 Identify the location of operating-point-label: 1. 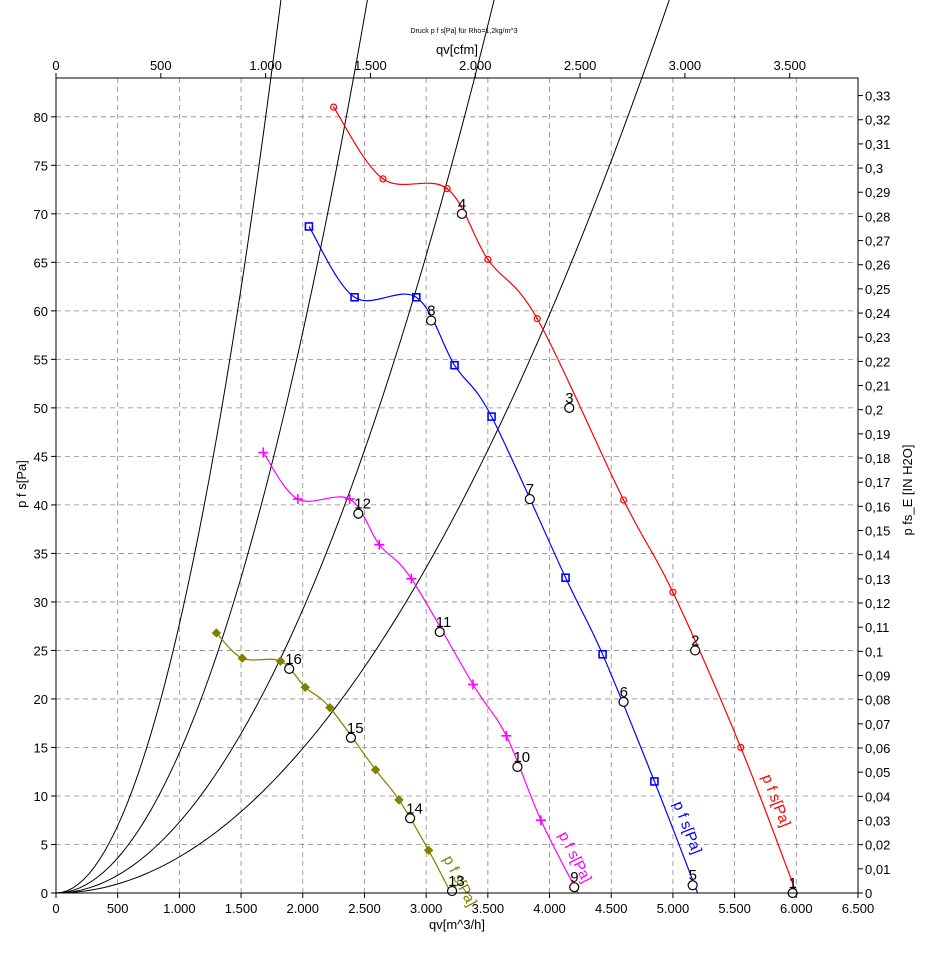
(793, 883).